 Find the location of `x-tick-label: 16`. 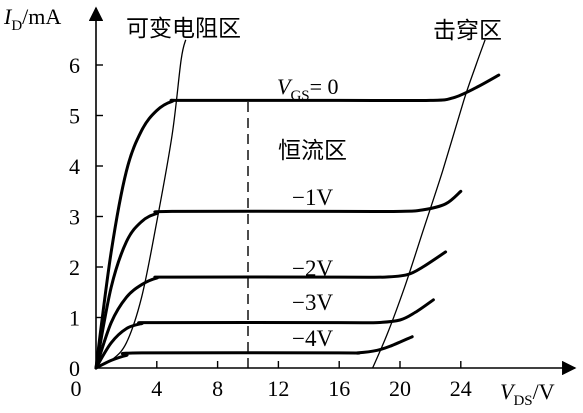

x-tick-label: 16 is located at coordinates (339, 388).